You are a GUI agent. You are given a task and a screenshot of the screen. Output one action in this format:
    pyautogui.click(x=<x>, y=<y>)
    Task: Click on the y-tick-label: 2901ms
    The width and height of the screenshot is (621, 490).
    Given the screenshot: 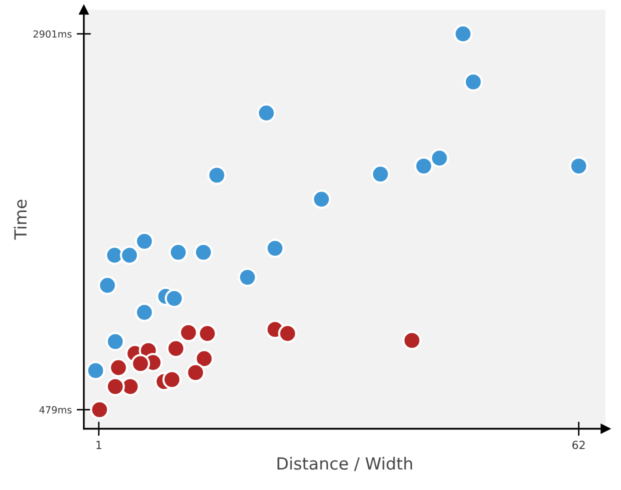 What is the action you would take?
    pyautogui.click(x=52, y=34)
    